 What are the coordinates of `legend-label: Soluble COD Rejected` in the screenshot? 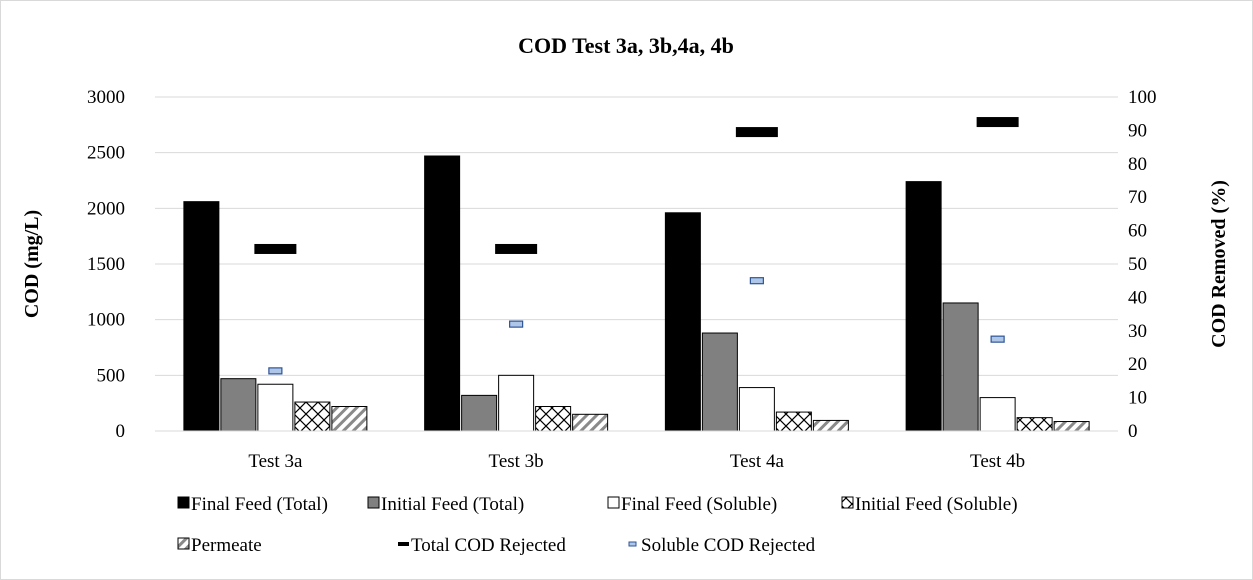 It's located at (728, 545).